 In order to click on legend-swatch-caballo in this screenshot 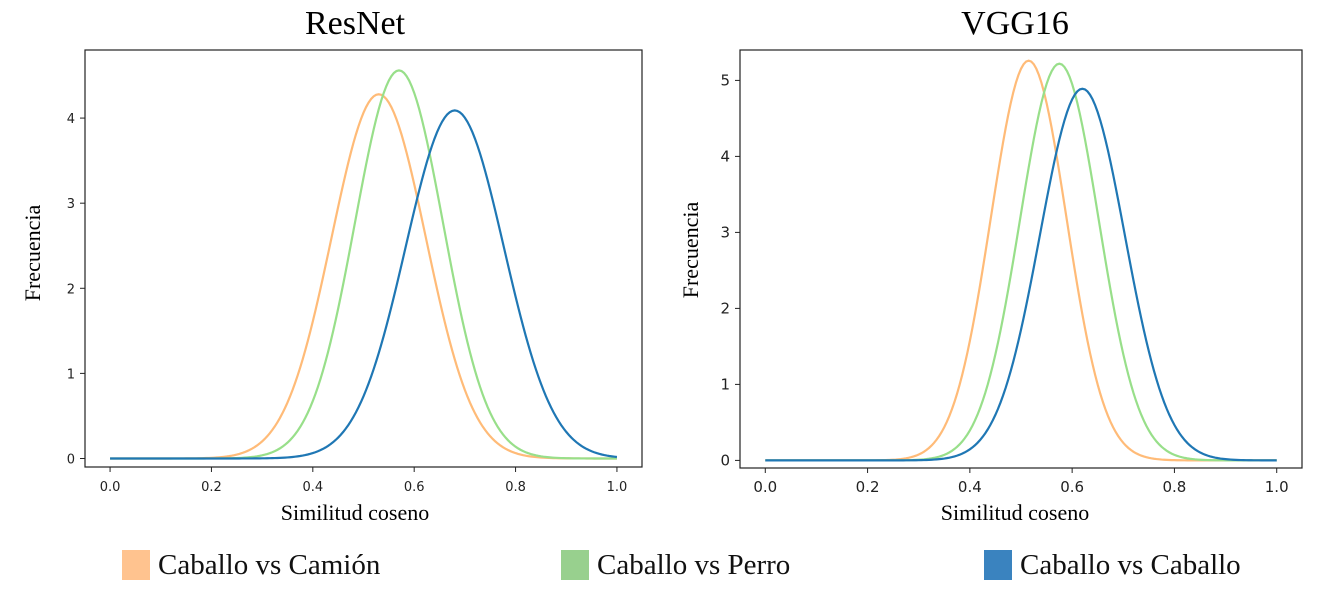, I will do `click(998, 565)`.